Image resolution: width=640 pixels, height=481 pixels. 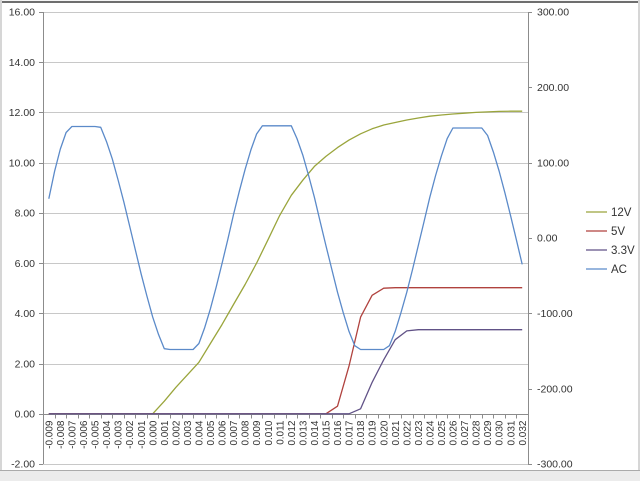 What do you see at coordinates (553, 88) in the screenshot?
I see `right-axis-tick-label: 200.00` at bounding box center [553, 88].